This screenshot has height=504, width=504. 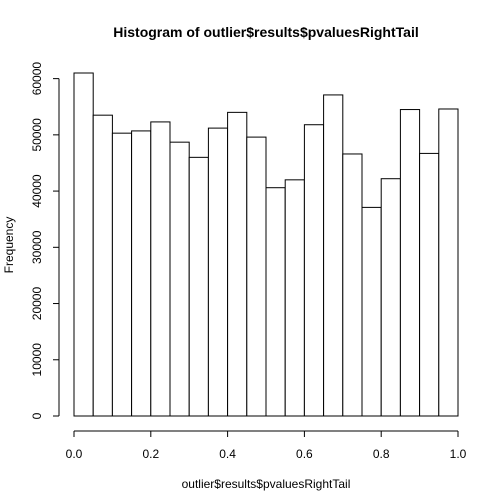 What do you see at coordinates (458, 454) in the screenshot?
I see `x-tick-label: 1.0` at bounding box center [458, 454].